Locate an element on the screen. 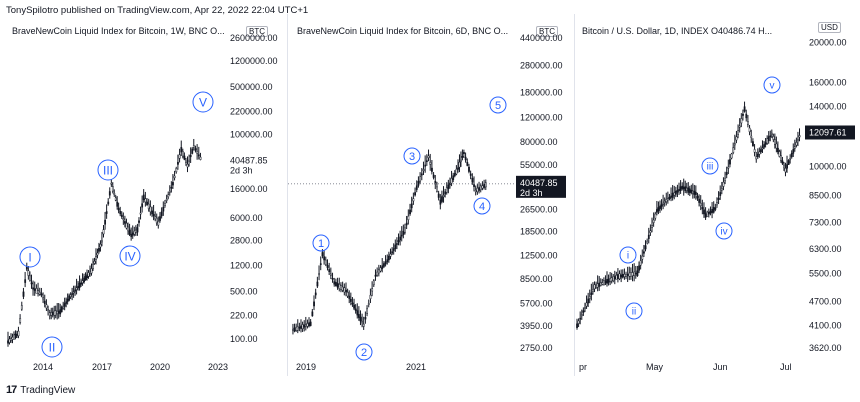  y-tick-label: 4100.00 is located at coordinates (825, 326).